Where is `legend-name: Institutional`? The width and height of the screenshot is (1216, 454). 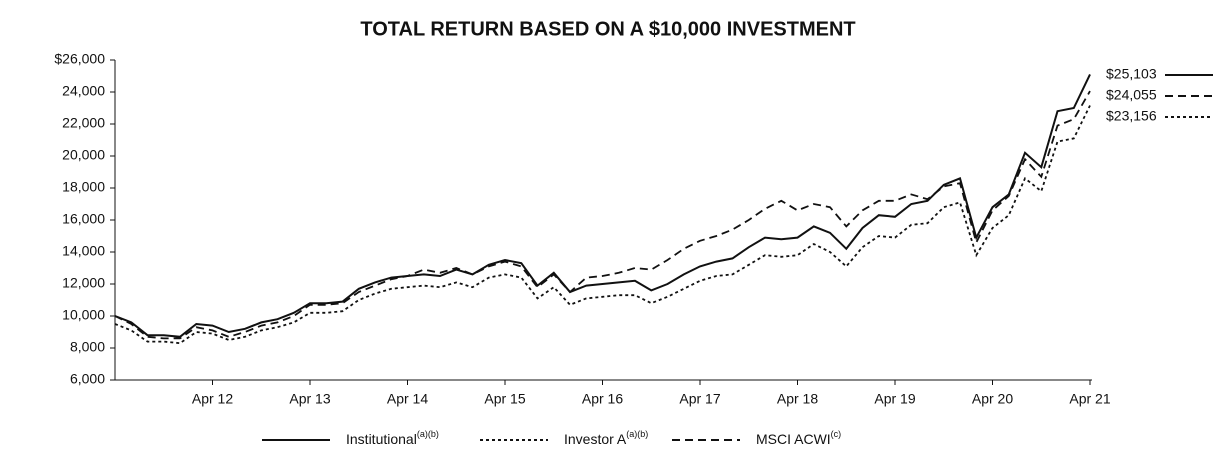 legend-name: Institutional is located at coordinates (381, 439).